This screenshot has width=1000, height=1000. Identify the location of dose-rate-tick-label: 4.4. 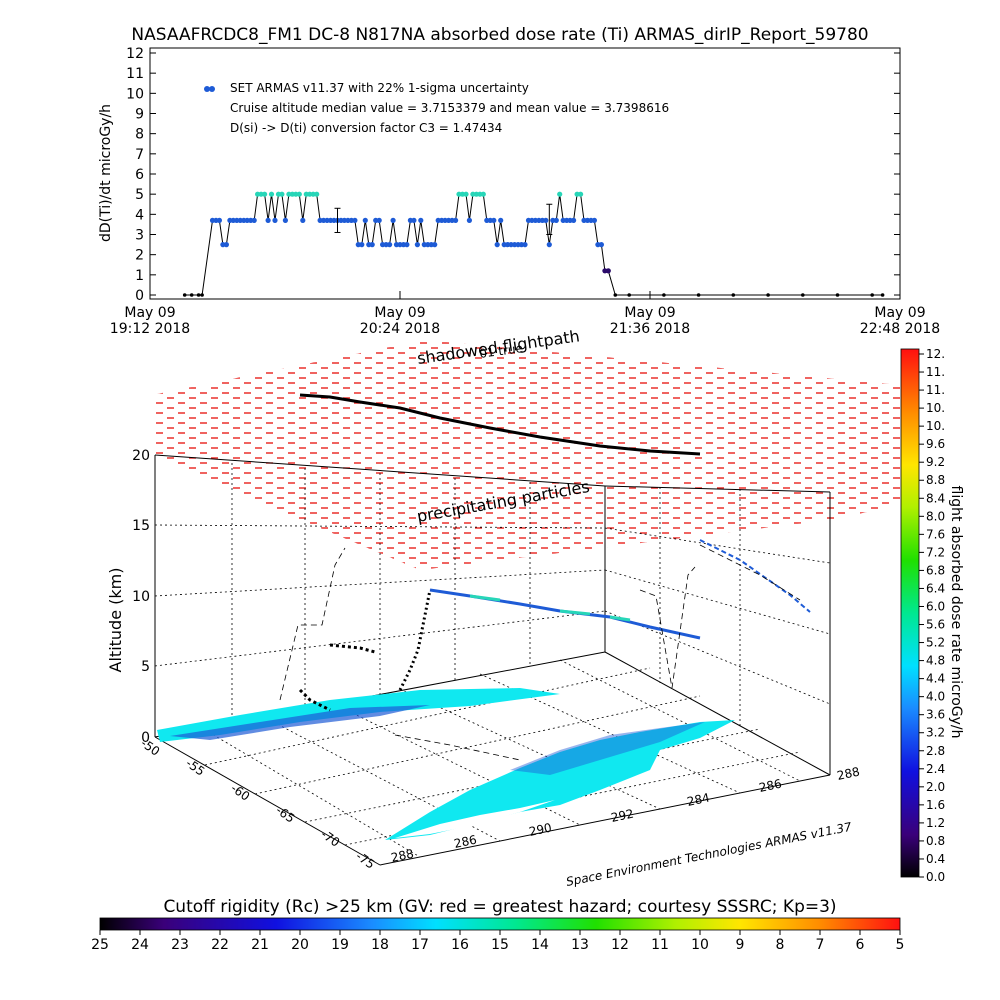
(935, 679).